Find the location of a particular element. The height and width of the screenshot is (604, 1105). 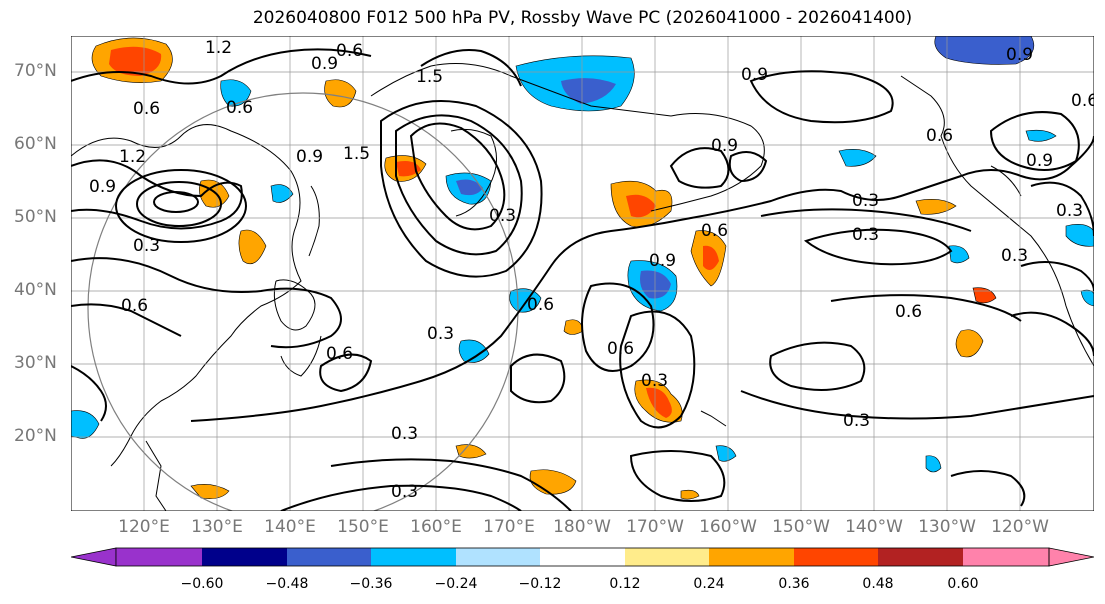

colorbar-tick-label: 0.48 is located at coordinates (878, 584).